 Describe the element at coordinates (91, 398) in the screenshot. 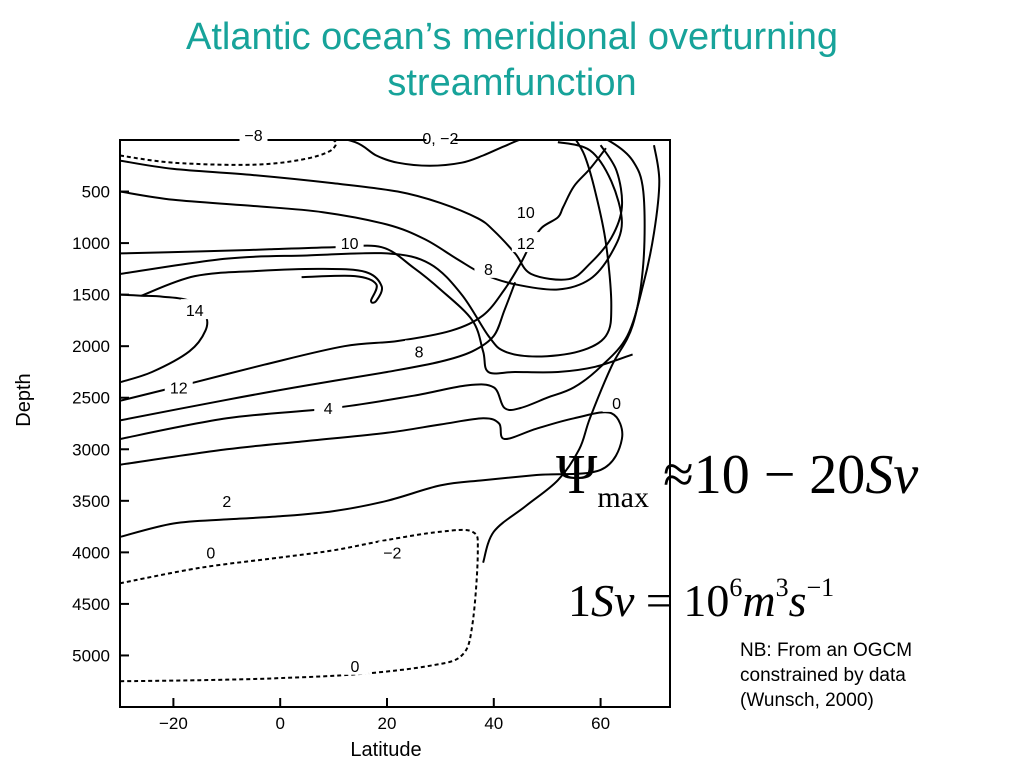

I see `y-tick-label-4: 2500` at that location.